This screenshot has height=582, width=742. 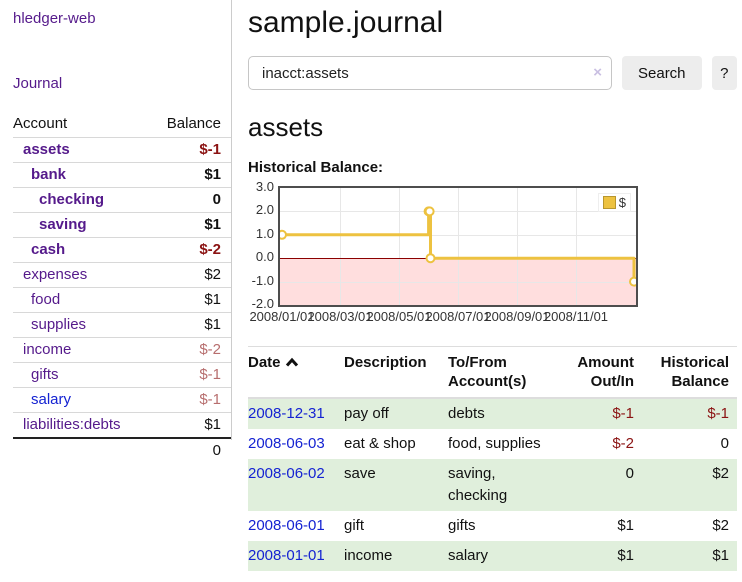 I want to click on account-balance: $2, so click(x=212, y=274).